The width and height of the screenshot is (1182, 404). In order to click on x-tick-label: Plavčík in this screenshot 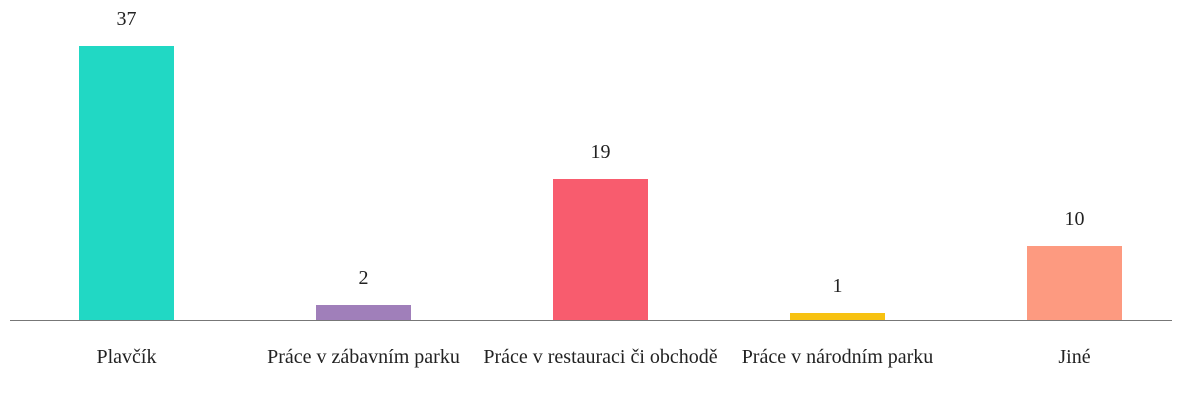, I will do `click(126, 357)`.